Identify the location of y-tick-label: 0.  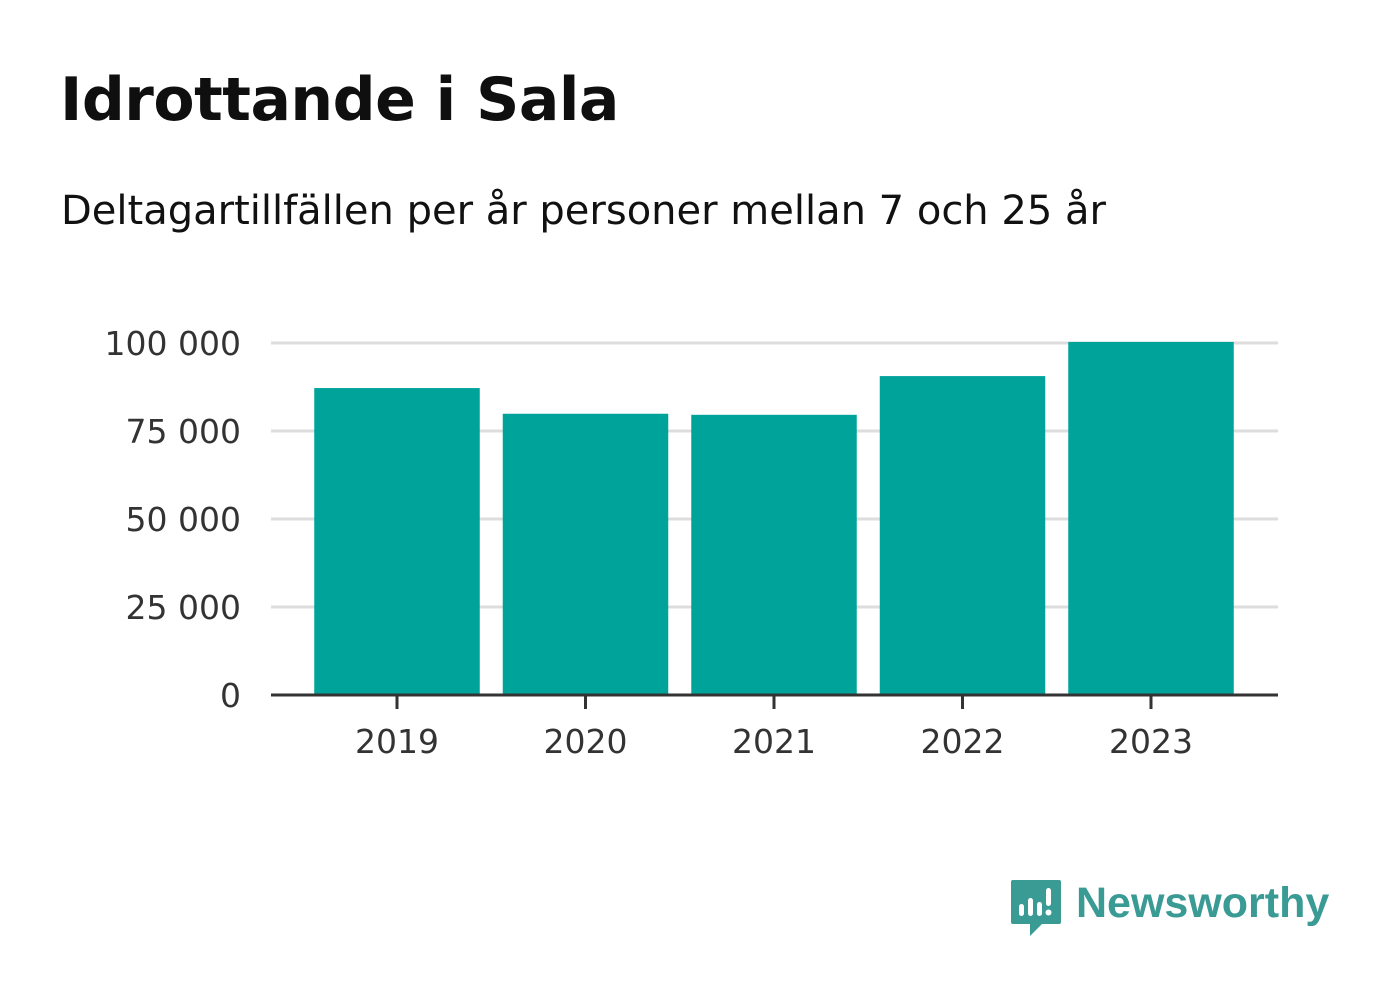
(230, 695).